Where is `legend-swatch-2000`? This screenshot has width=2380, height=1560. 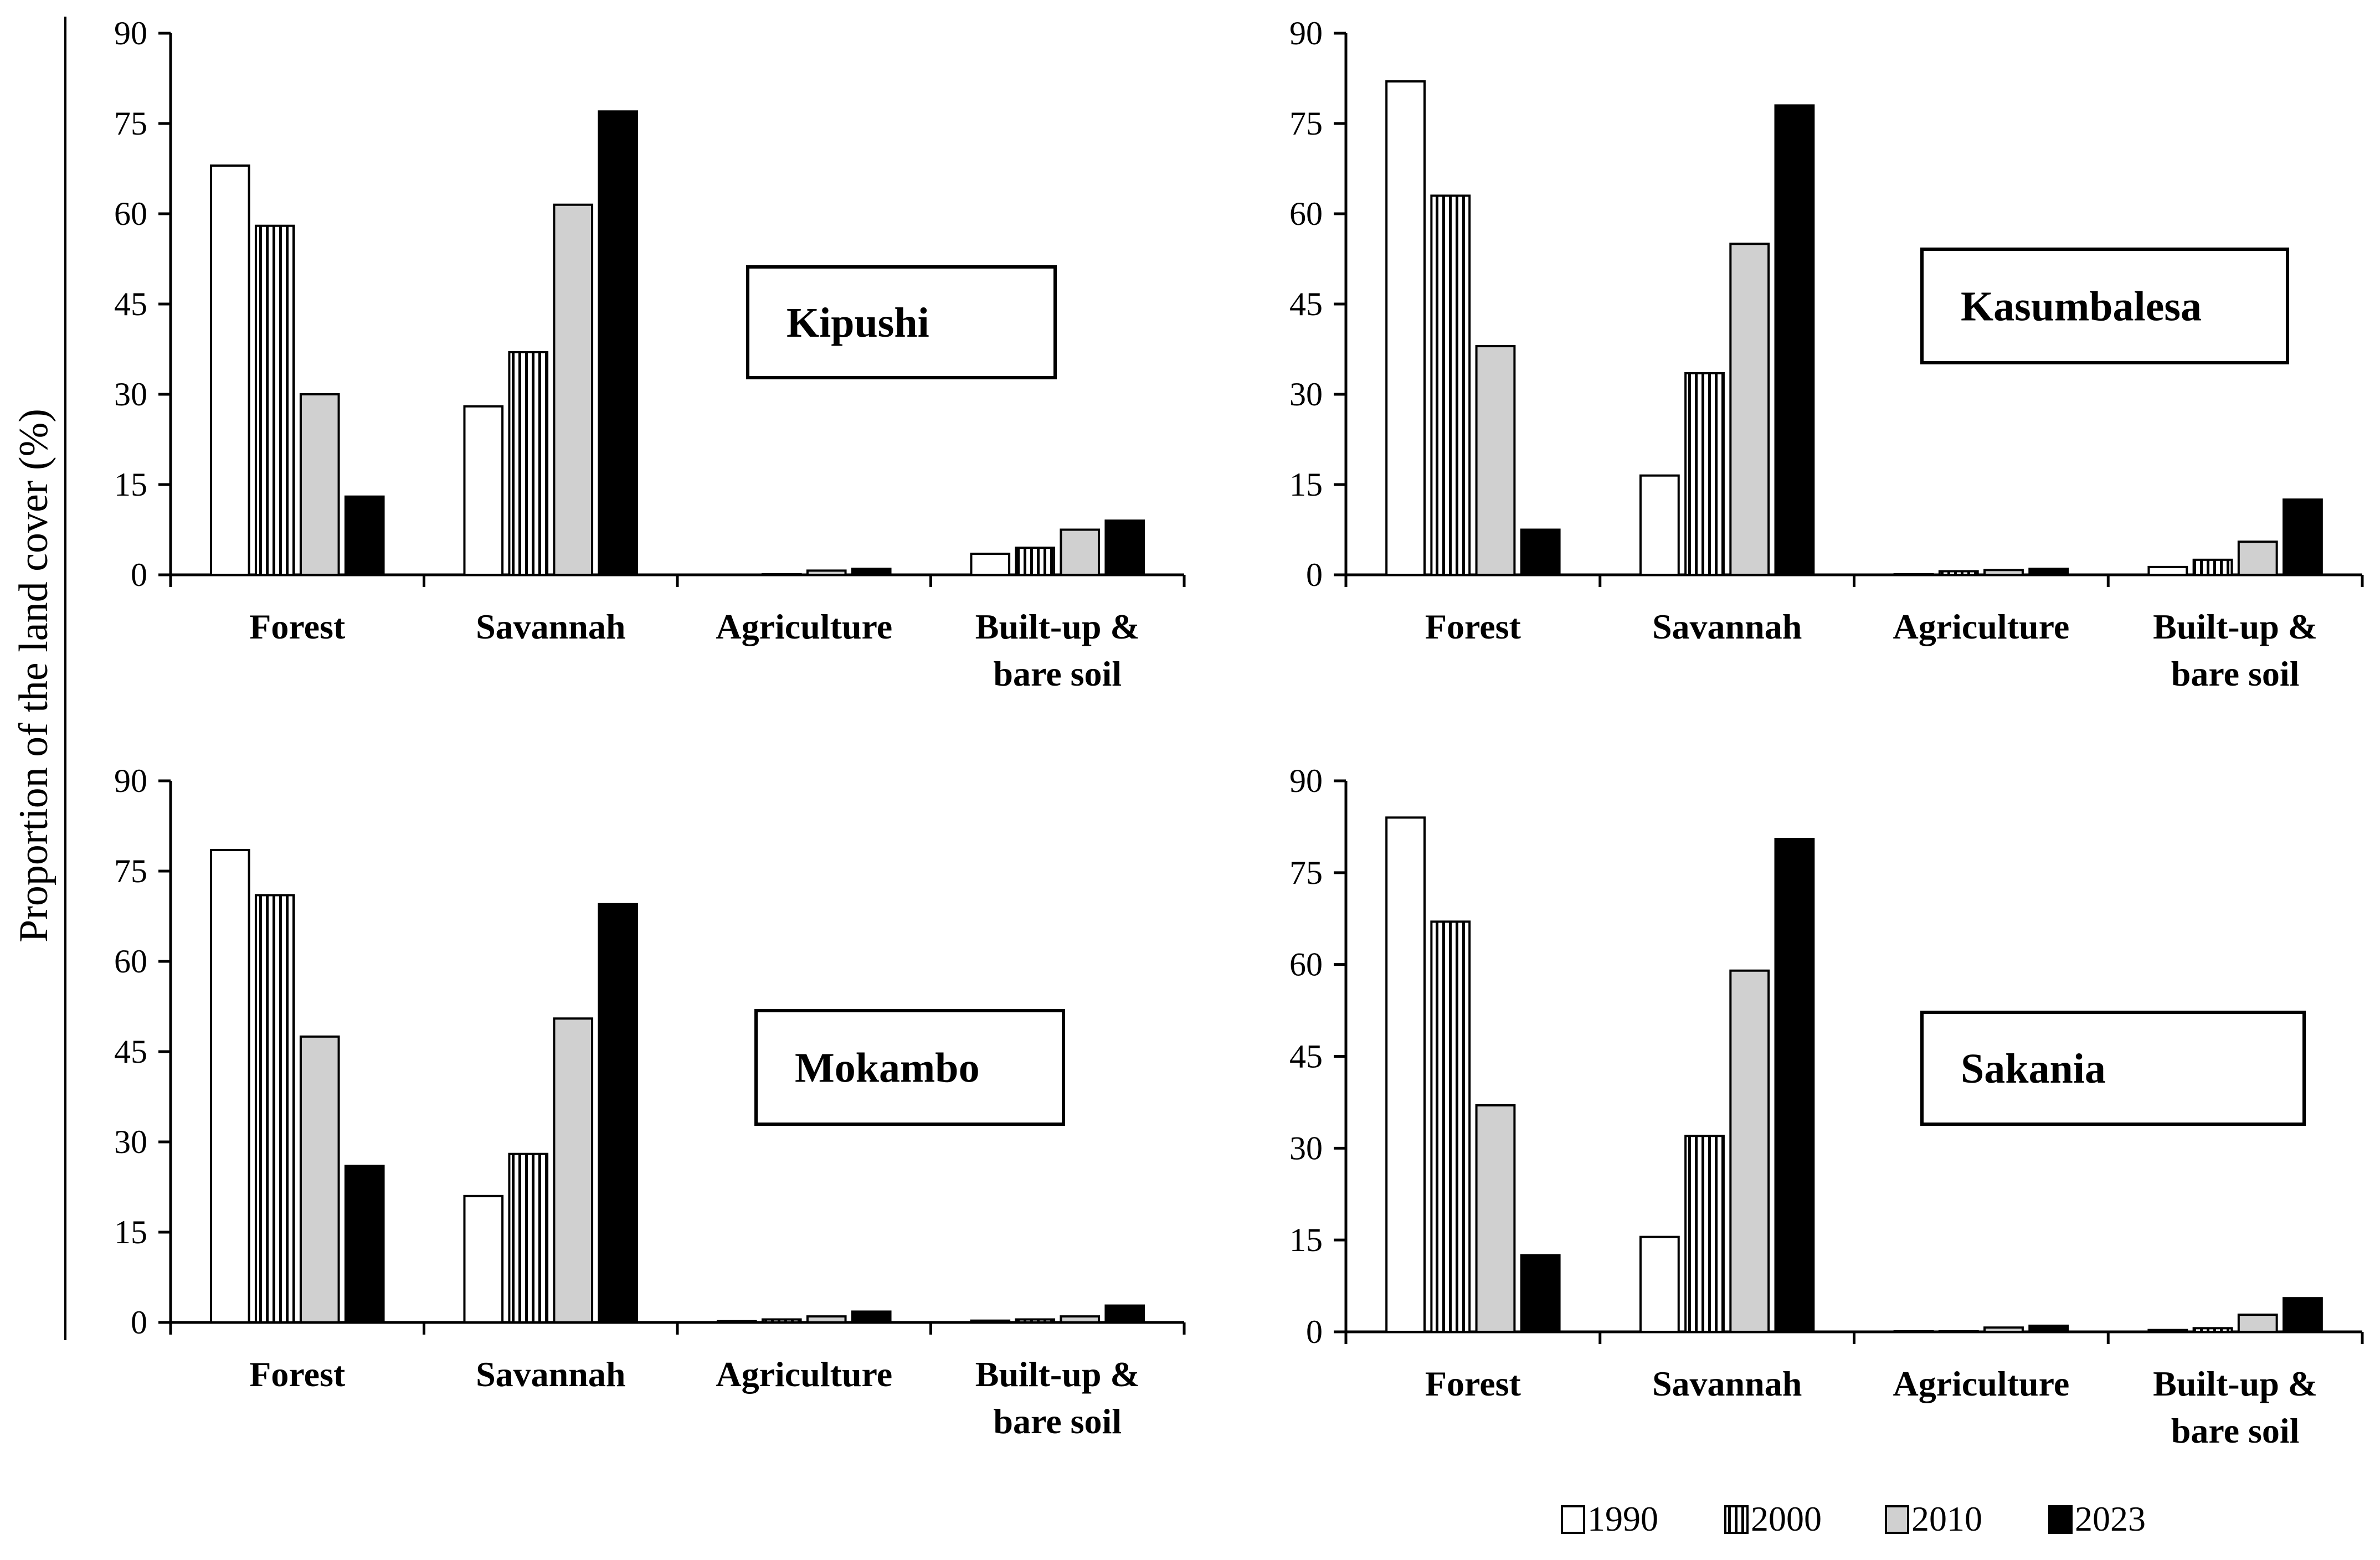 legend-swatch-2000 is located at coordinates (1736, 1519).